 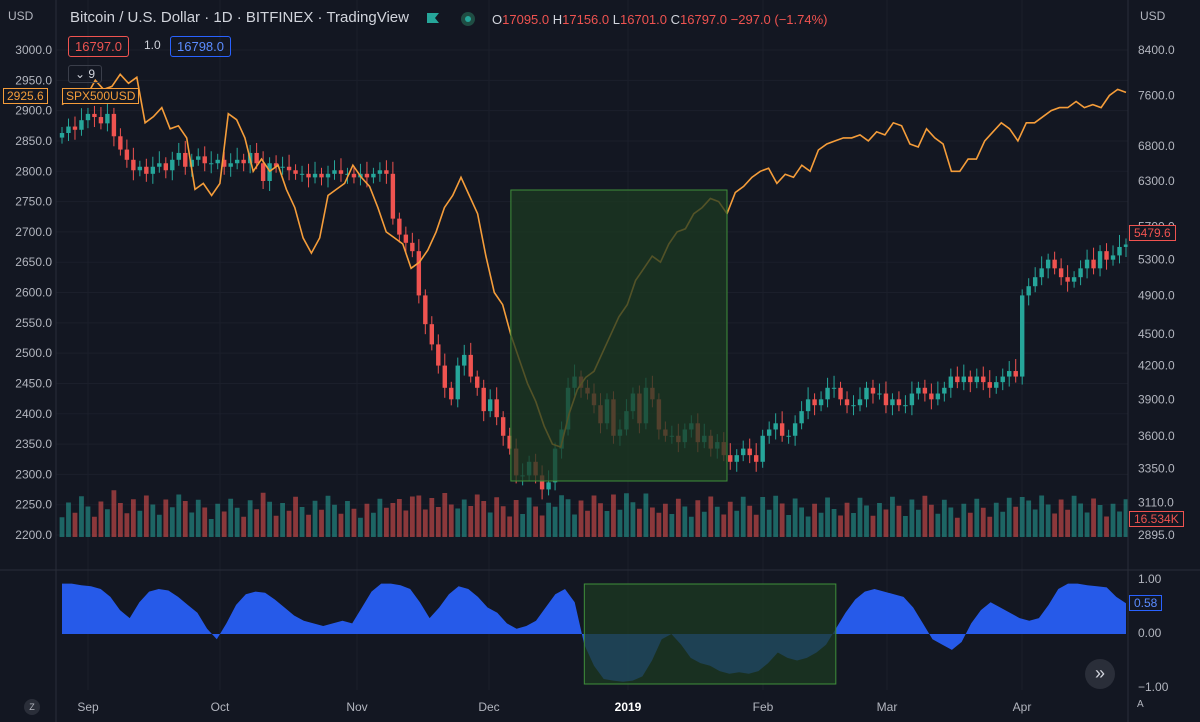 I want to click on correlation-area, so click(x=594, y=632).